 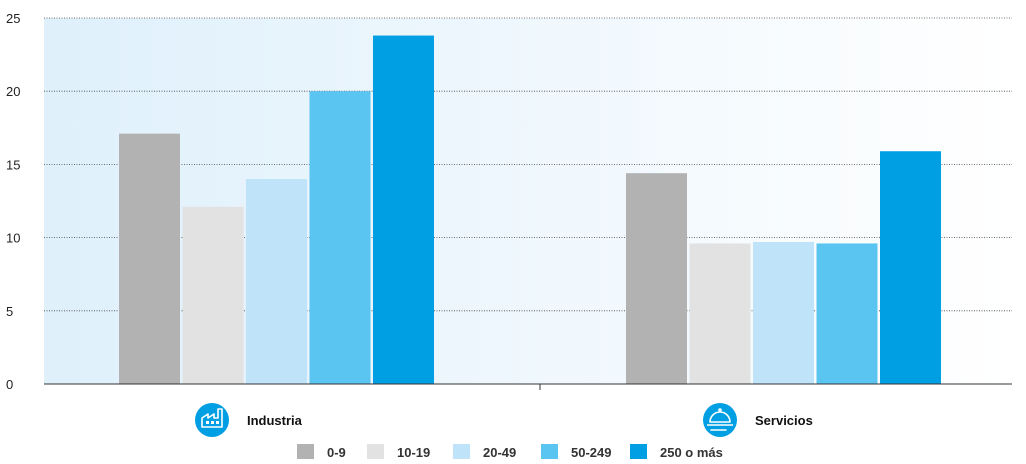 I want to click on category-label-industria: Industria, so click(x=275, y=420).